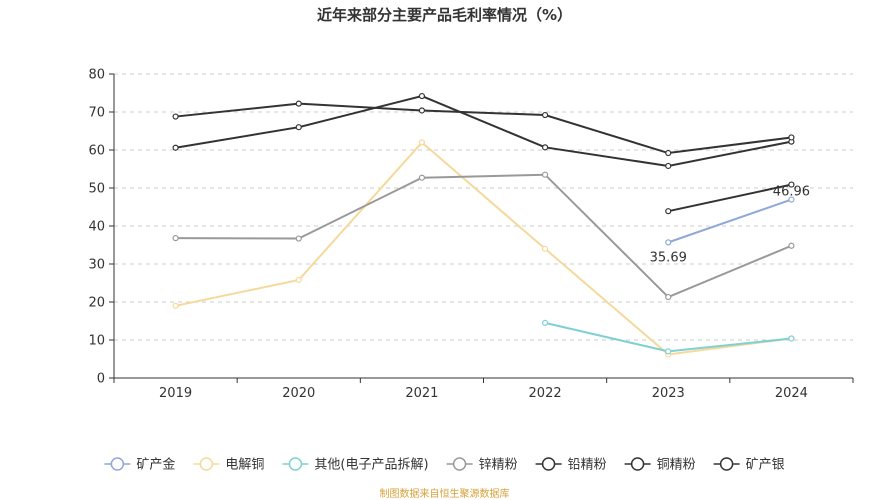 Image resolution: width=889 pixels, height=500 pixels. What do you see at coordinates (668, 257) in the screenshot?
I see `data-label: 35.69` at bounding box center [668, 257].